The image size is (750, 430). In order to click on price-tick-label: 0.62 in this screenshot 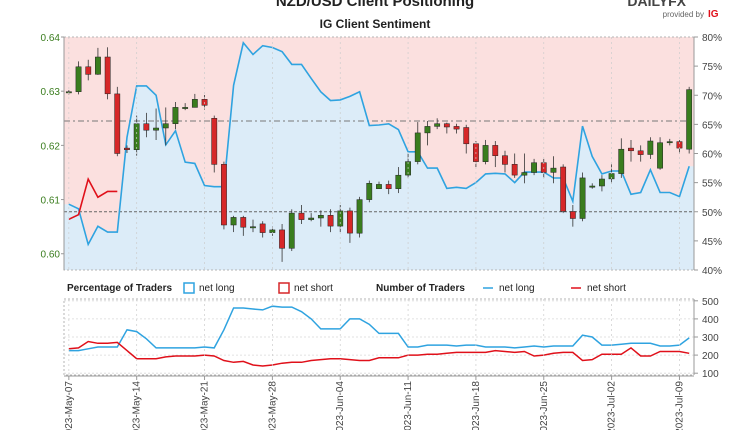, I will do `click(51, 146)`.